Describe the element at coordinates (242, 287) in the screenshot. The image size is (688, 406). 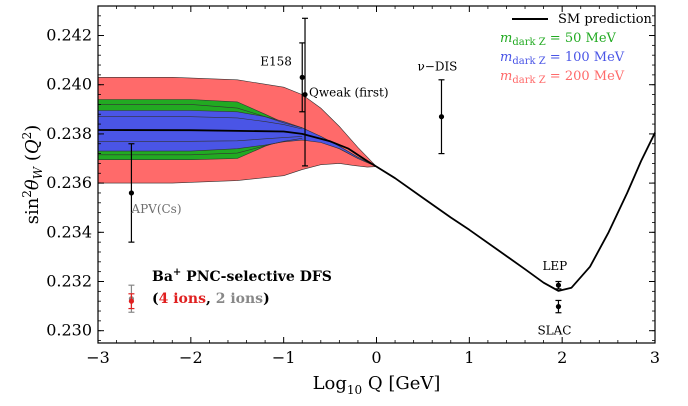
I see `ba-pnc-annotation: Ba+ PNC-selective DFS (4 ions, 2 ions)` at that location.